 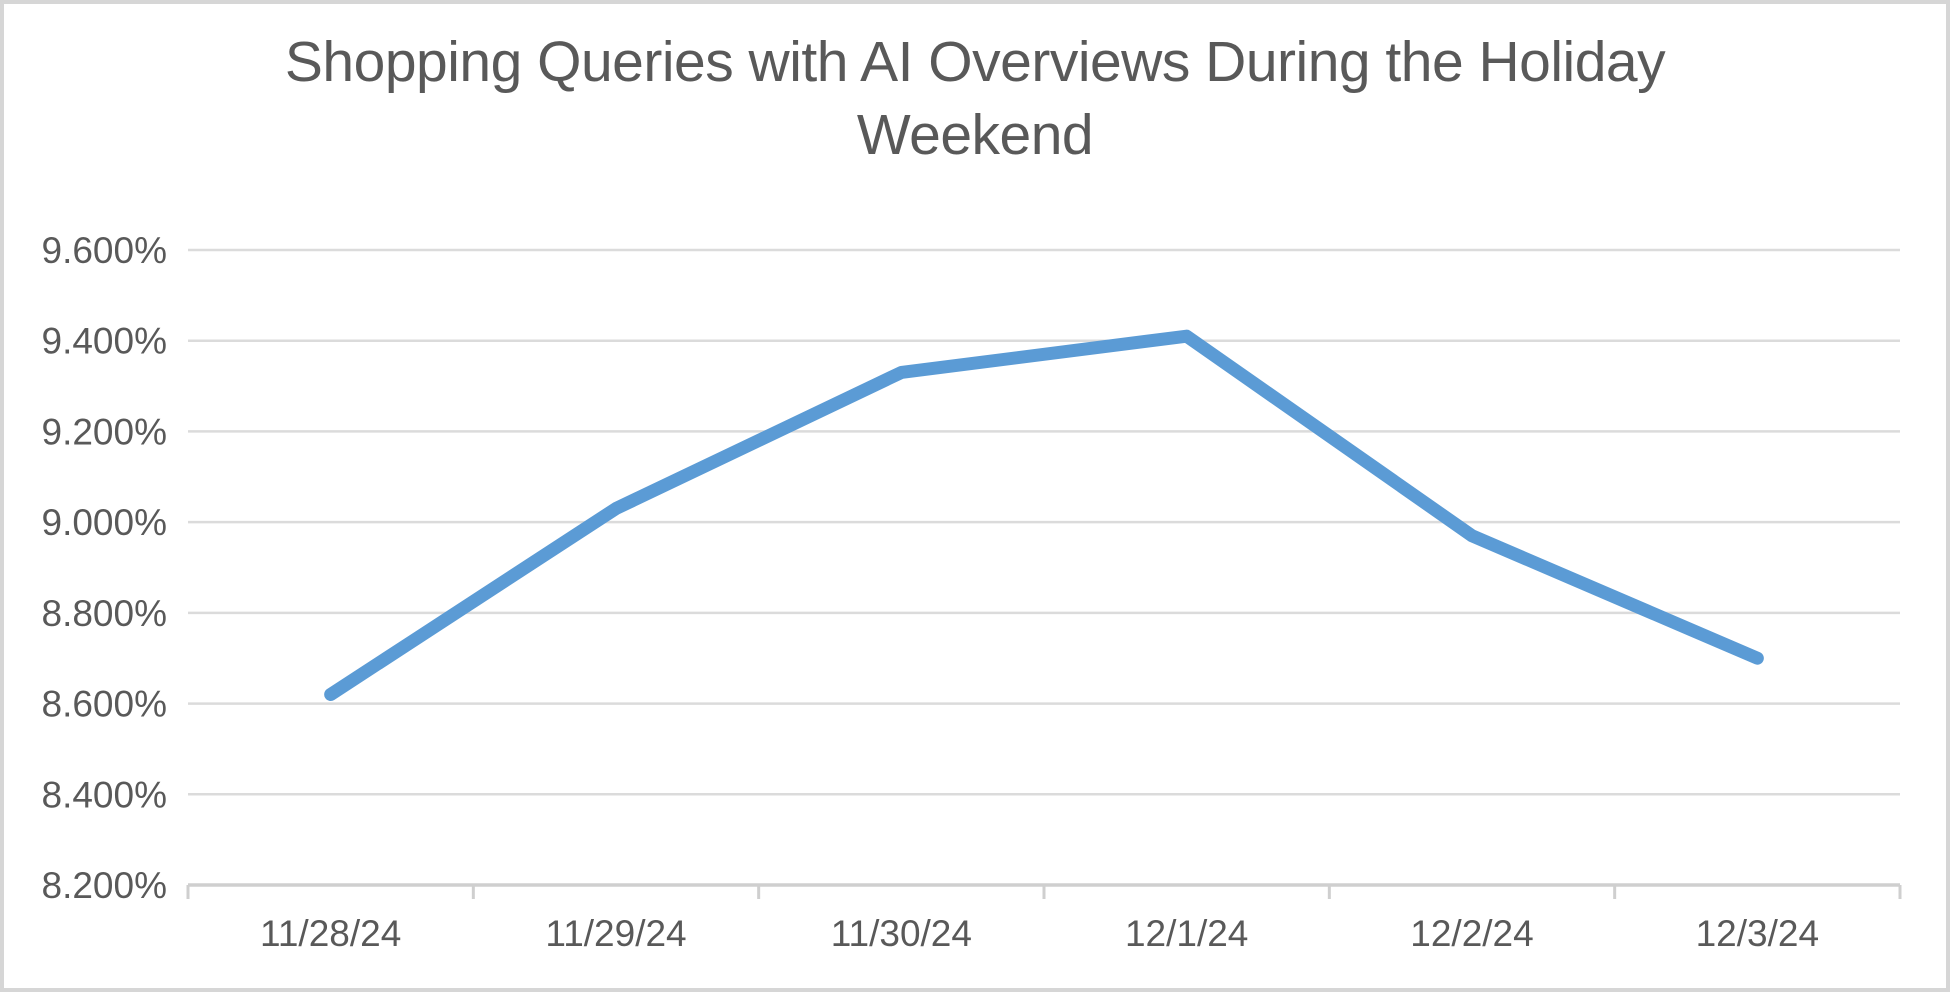 I want to click on y-axis-tick-label: 9.600%, so click(x=105, y=250).